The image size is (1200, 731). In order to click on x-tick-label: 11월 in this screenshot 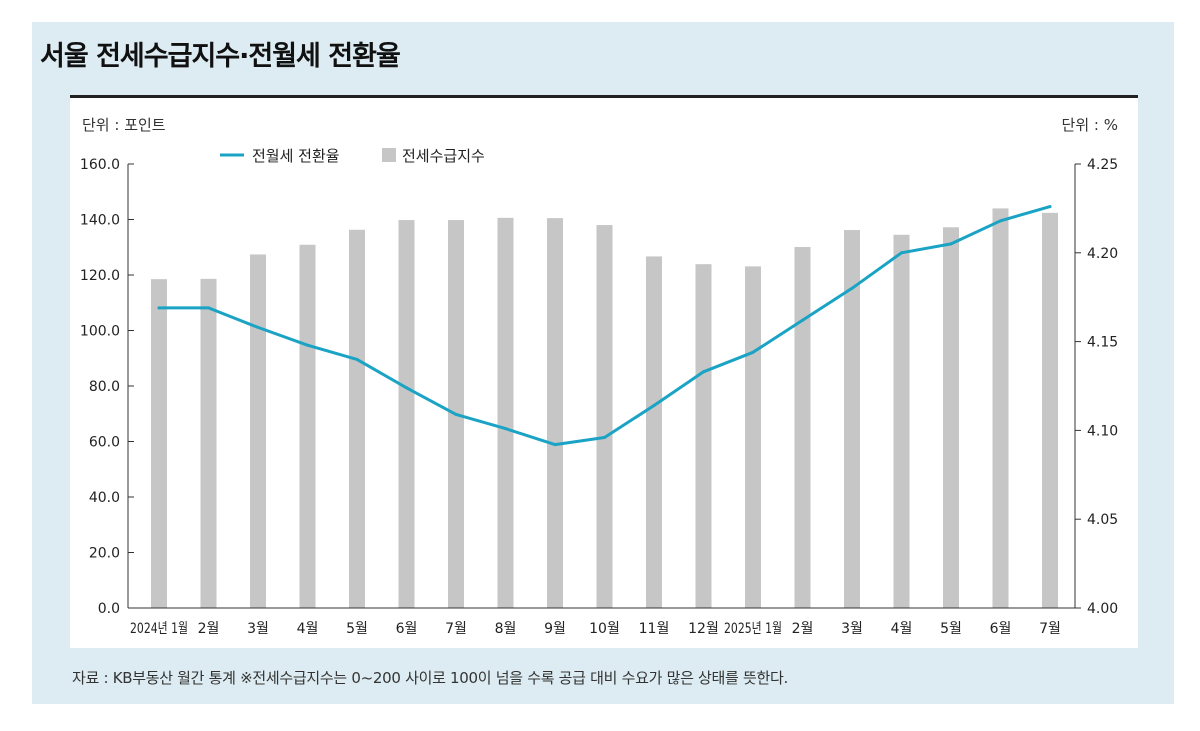, I will do `click(654, 629)`.